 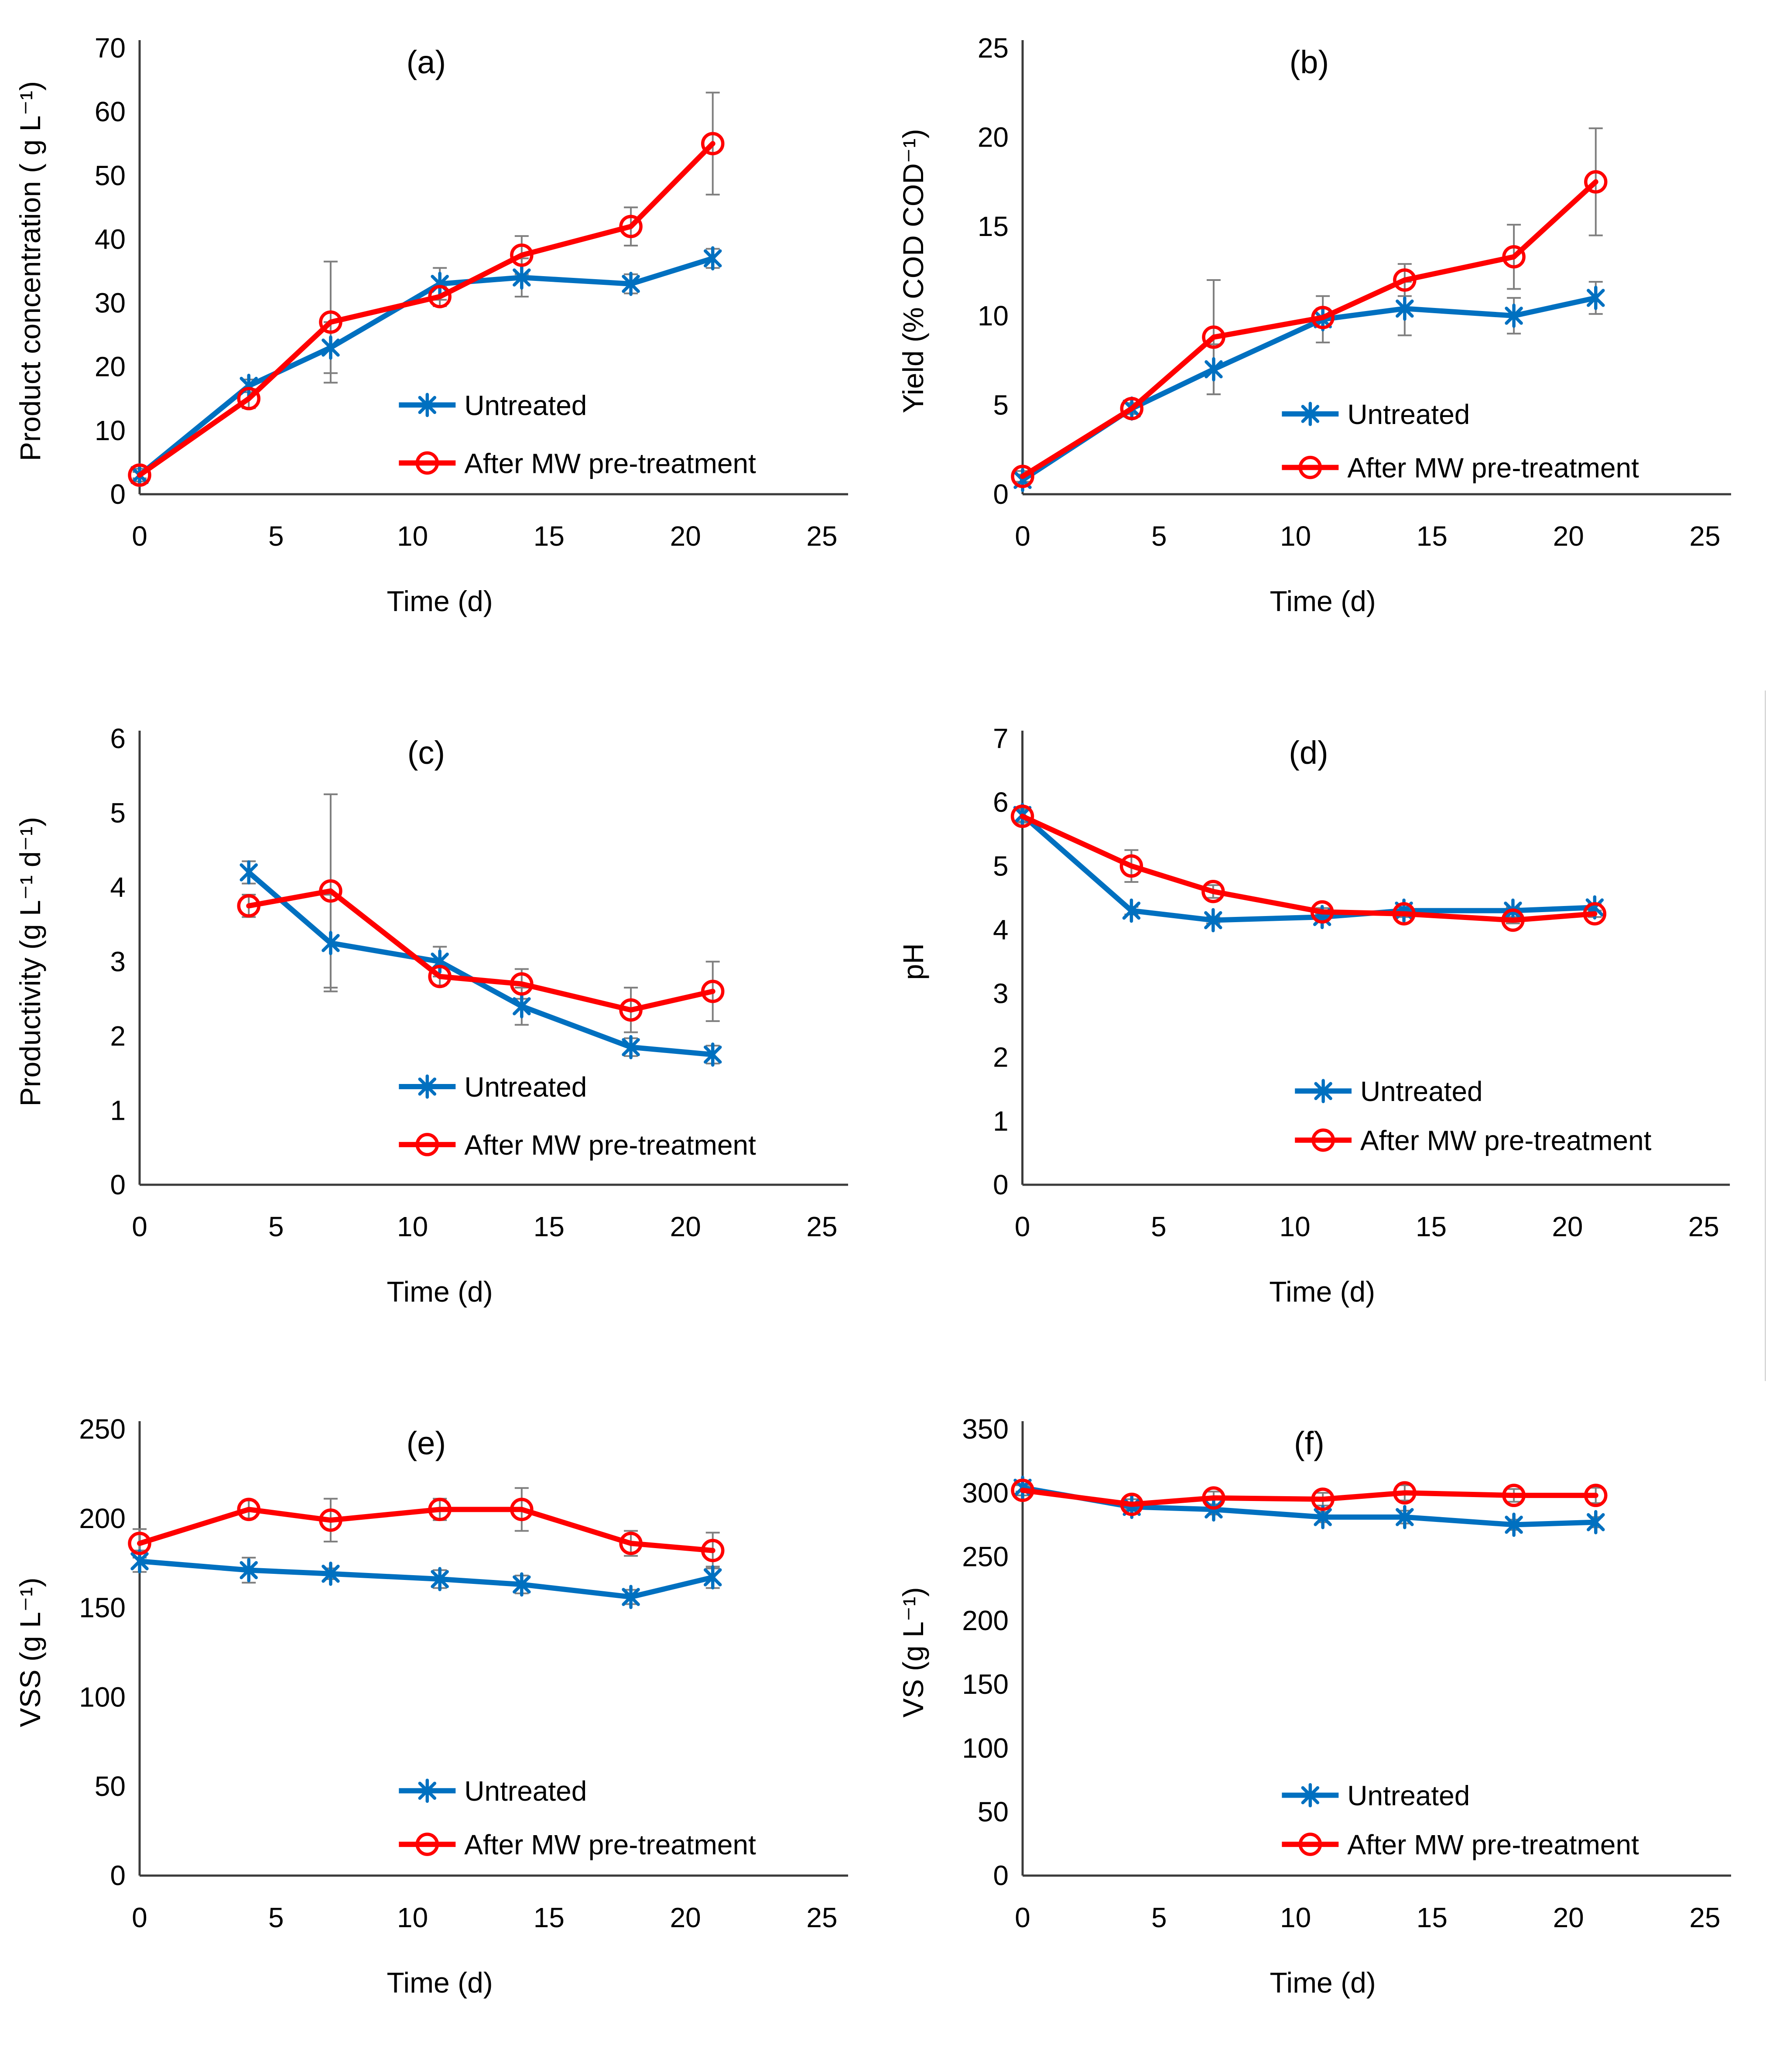 What do you see at coordinates (1001, 802) in the screenshot?
I see `y-tick-label: 6` at bounding box center [1001, 802].